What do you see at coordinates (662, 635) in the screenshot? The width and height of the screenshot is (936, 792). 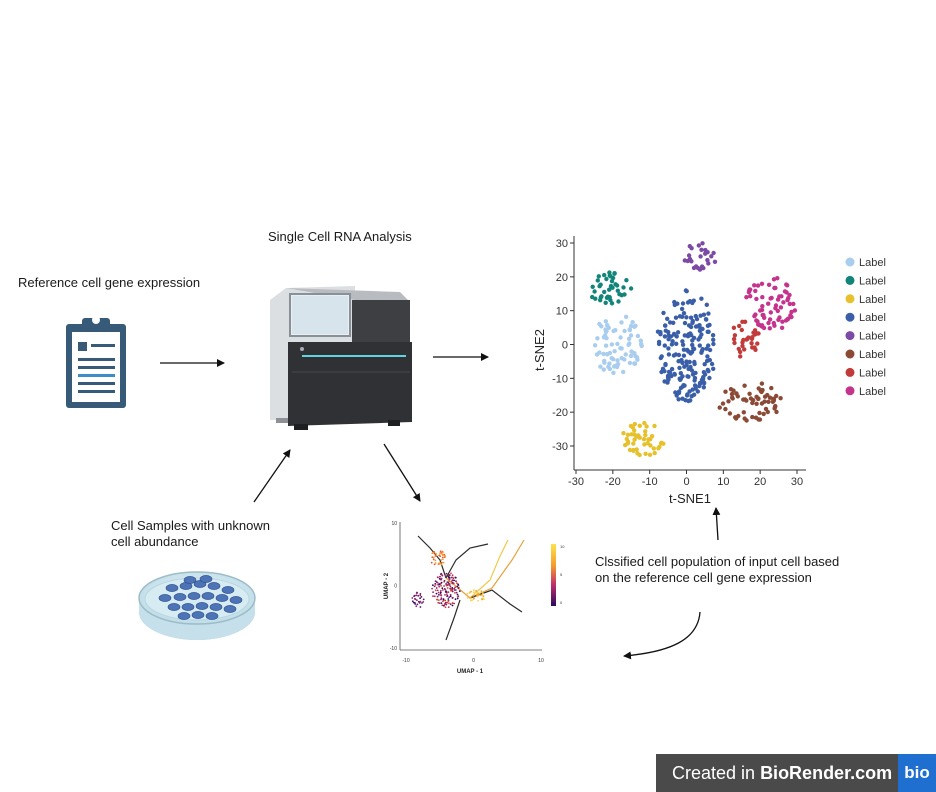 I see `arrow-curved-to-umap` at bounding box center [662, 635].